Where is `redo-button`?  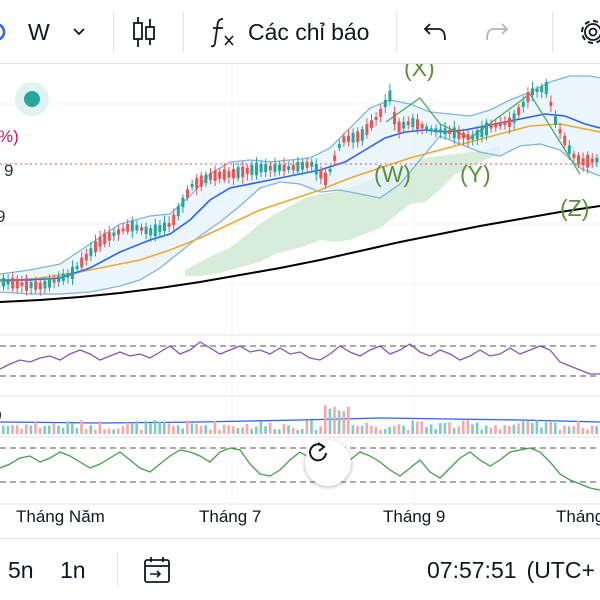
redo-button is located at coordinates (497, 32).